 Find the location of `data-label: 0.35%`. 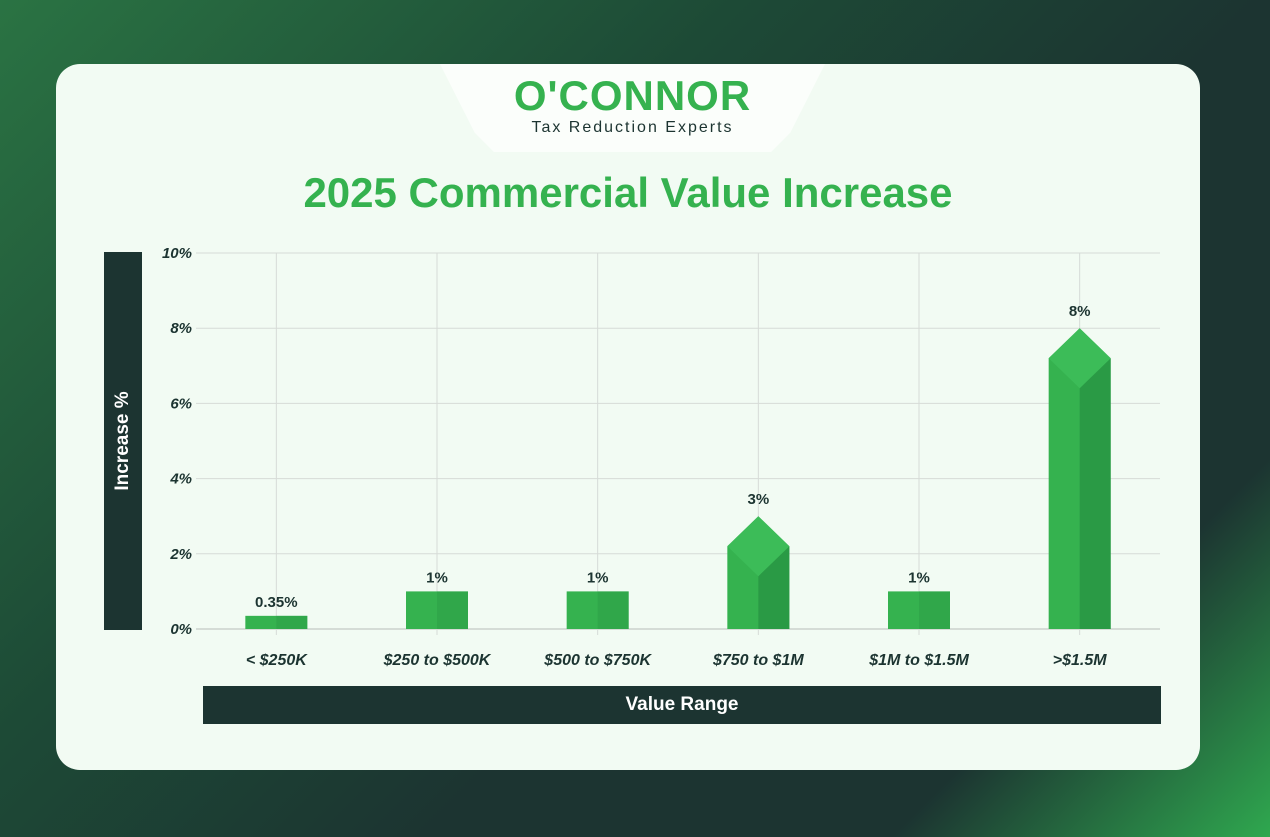

data-label: 0.35% is located at coordinates (276, 602).